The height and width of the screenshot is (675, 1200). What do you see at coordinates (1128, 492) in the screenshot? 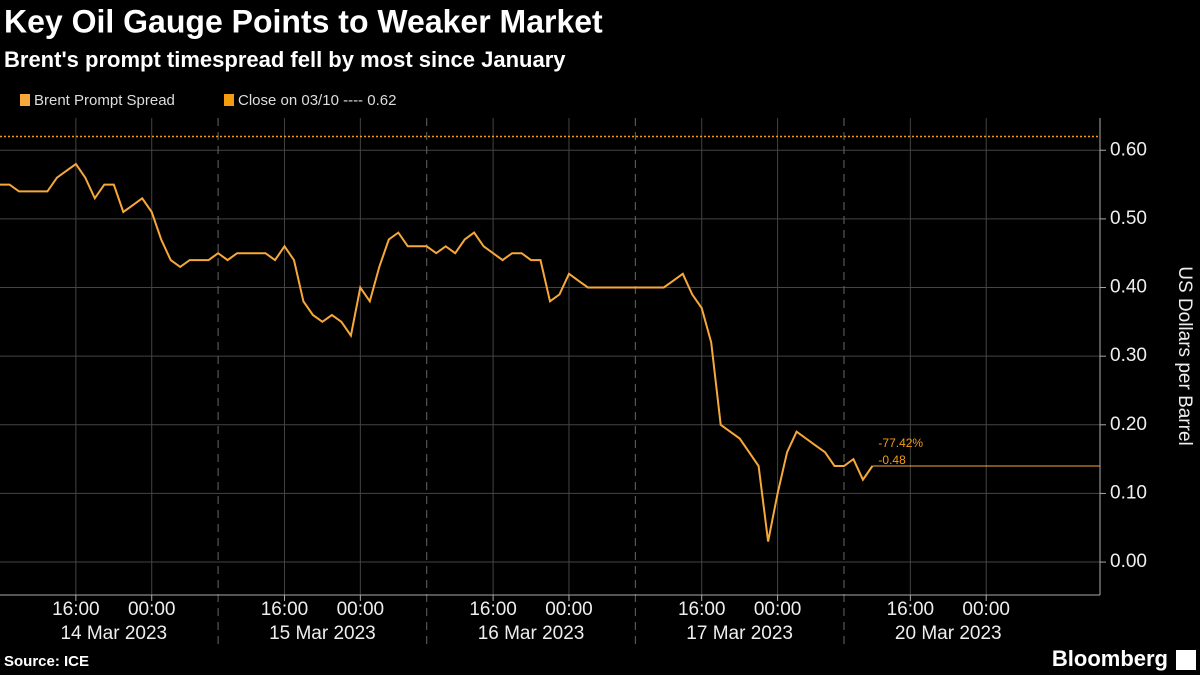
I see `y-tick-label: 0.10` at bounding box center [1128, 492].